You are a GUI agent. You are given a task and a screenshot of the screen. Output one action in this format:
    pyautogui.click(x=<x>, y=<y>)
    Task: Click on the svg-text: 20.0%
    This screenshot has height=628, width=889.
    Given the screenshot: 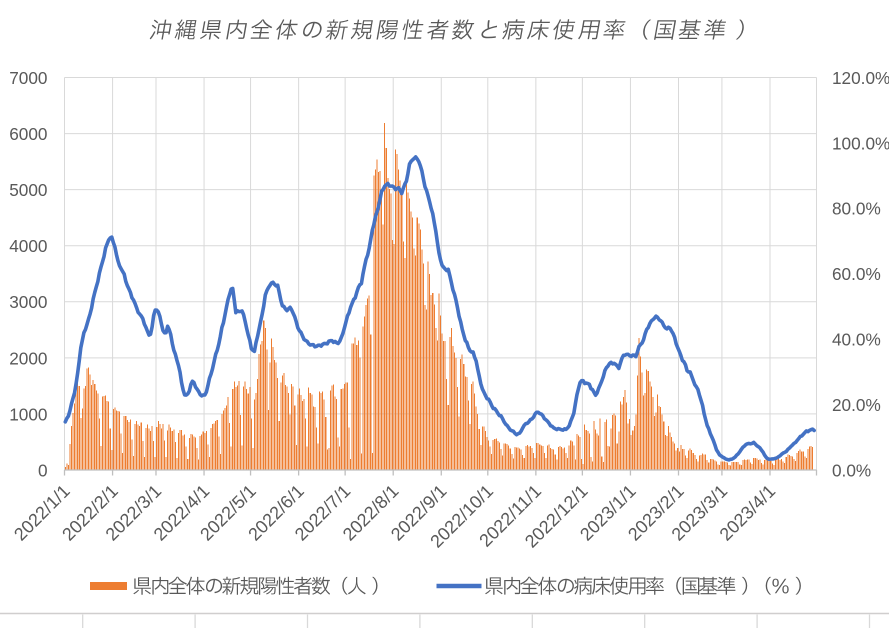 What is the action you would take?
    pyautogui.click(x=856, y=405)
    